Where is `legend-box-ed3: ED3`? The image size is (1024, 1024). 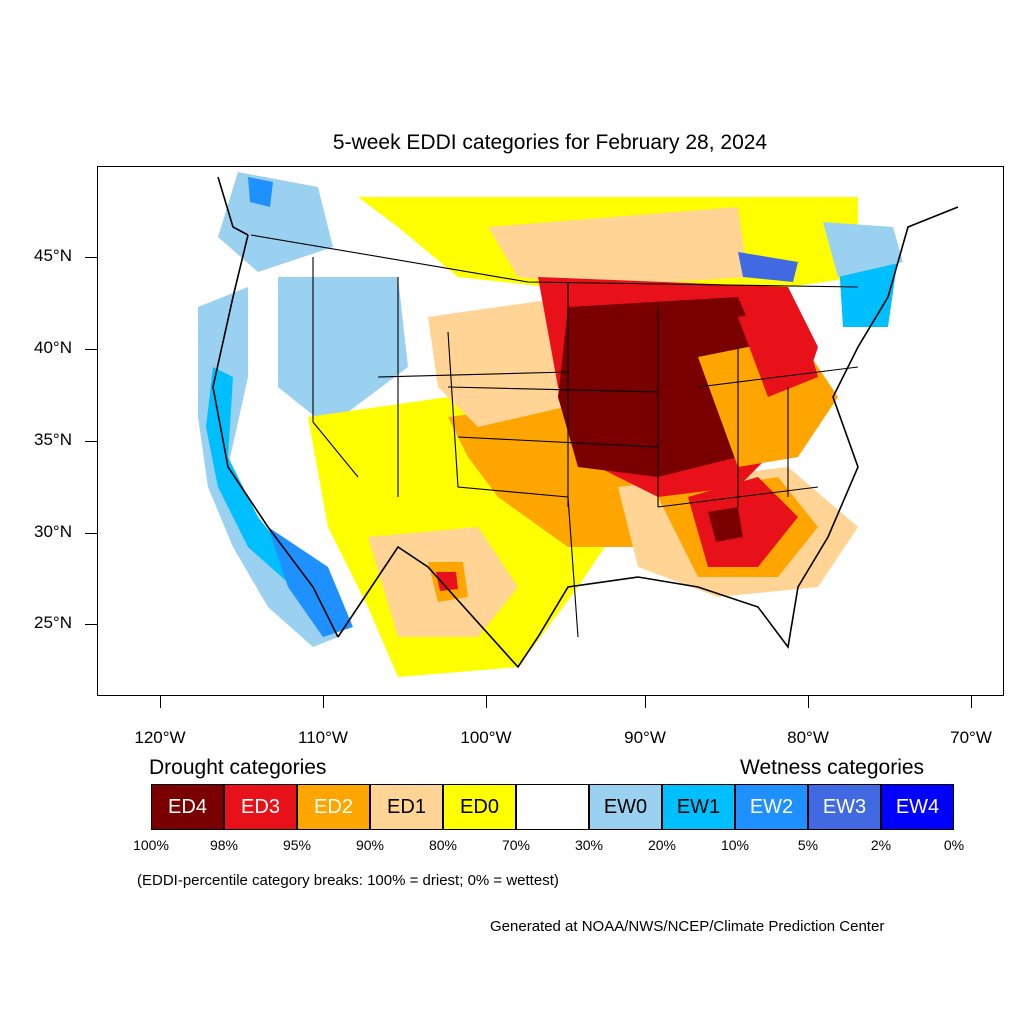
legend-box-ed3: ED3 is located at coordinates (260, 807).